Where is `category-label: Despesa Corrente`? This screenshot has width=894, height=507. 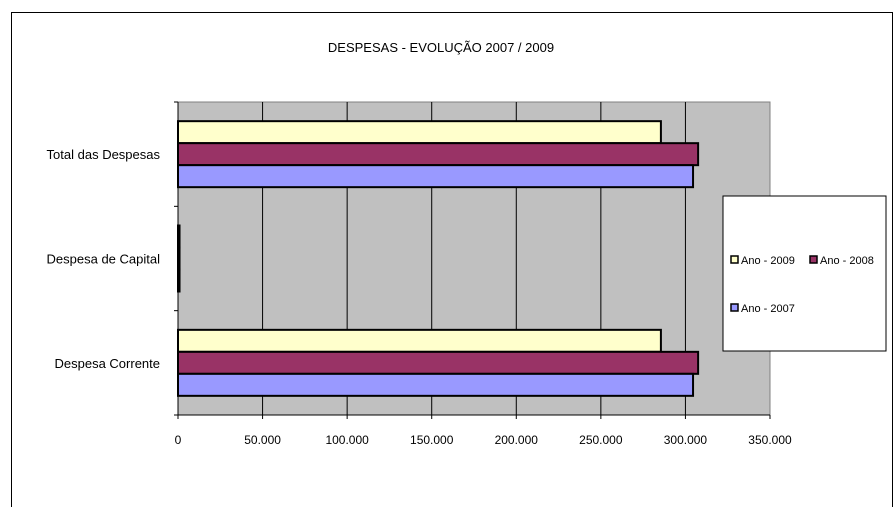
category-label: Despesa Corrente is located at coordinates (108, 363).